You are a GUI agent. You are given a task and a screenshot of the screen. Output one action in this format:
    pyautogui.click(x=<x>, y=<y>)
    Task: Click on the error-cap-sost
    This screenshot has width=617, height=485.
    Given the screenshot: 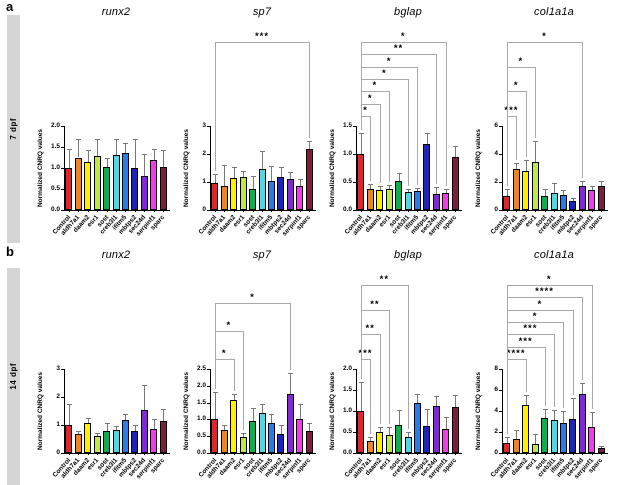 What is the action you would take?
    pyautogui.click(x=545, y=409)
    